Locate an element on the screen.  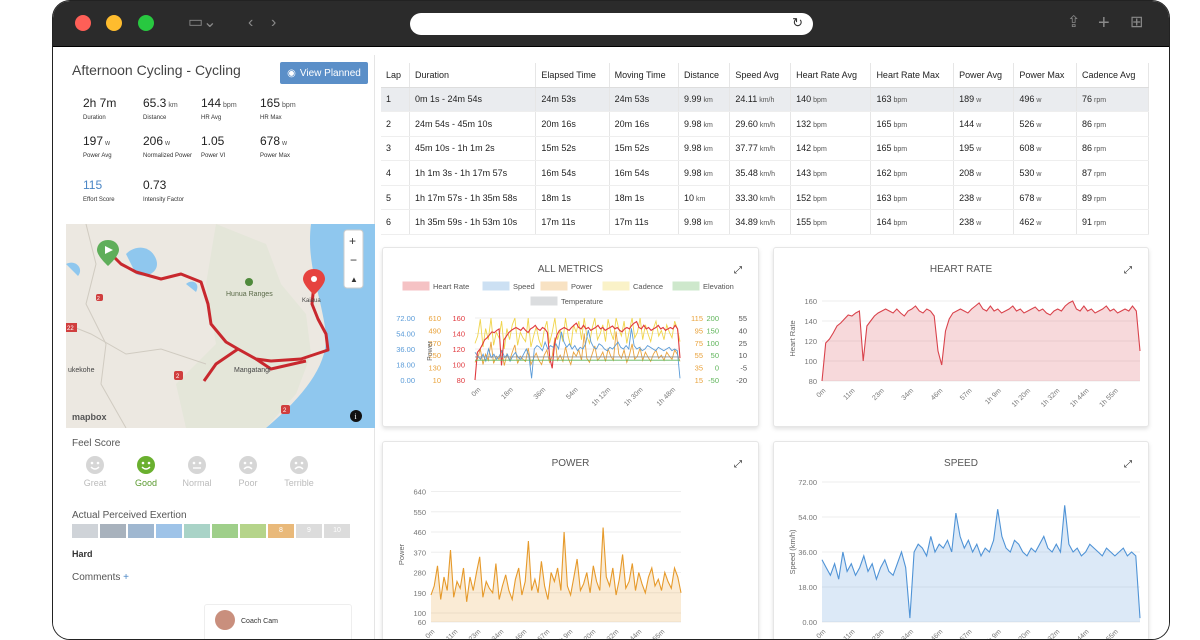
add-comment-button: + is located at coordinates (126, 577).